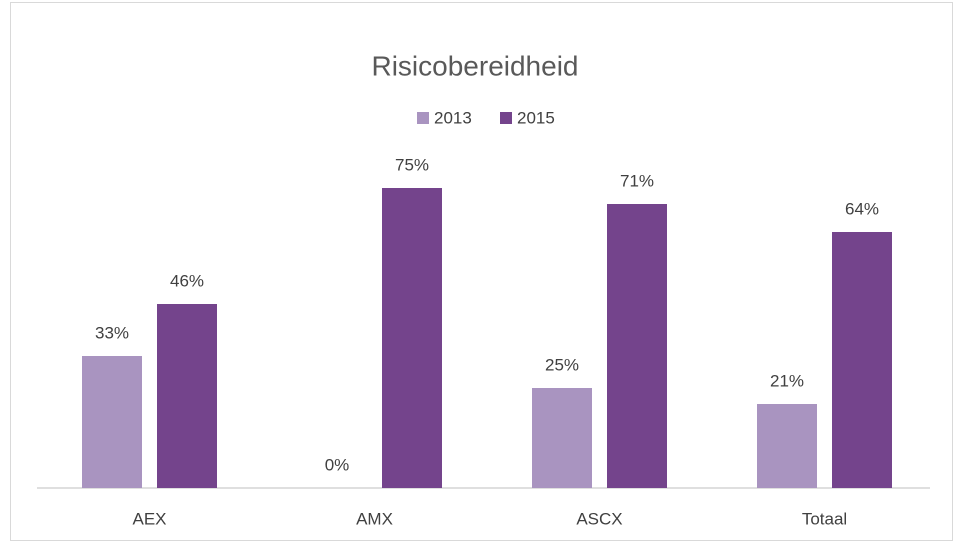  Describe the element at coordinates (412, 164) in the screenshot. I see `data-label: 75%` at that location.